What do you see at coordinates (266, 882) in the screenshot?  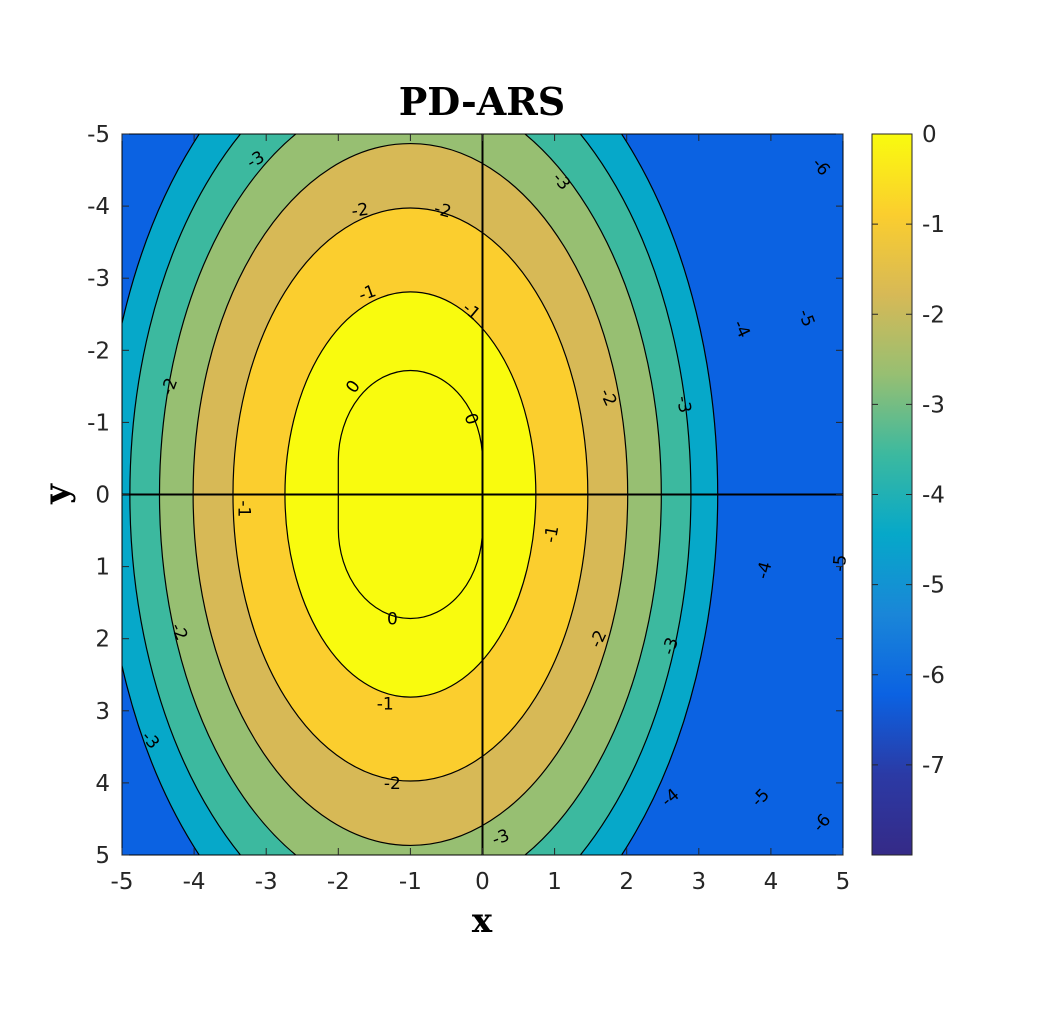 I see `x-tick-label: -3` at bounding box center [266, 882].